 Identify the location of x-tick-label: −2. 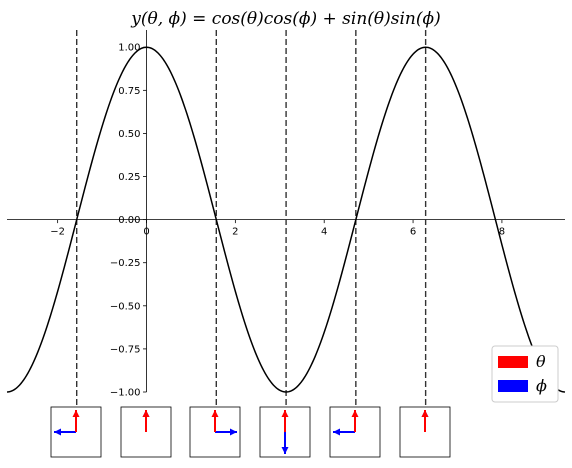
(57, 232).